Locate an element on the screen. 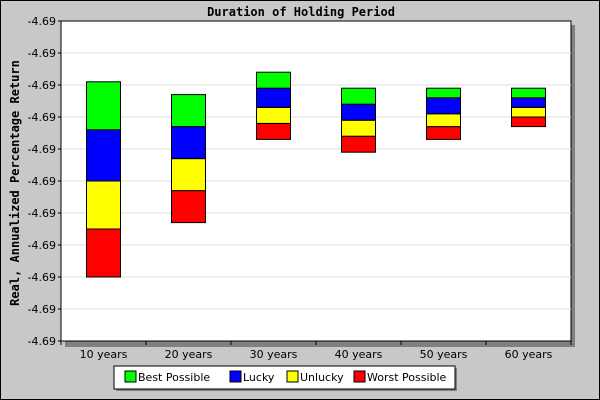 The width and height of the screenshot is (600, 400). x-tick-label: 60 years is located at coordinates (529, 354).